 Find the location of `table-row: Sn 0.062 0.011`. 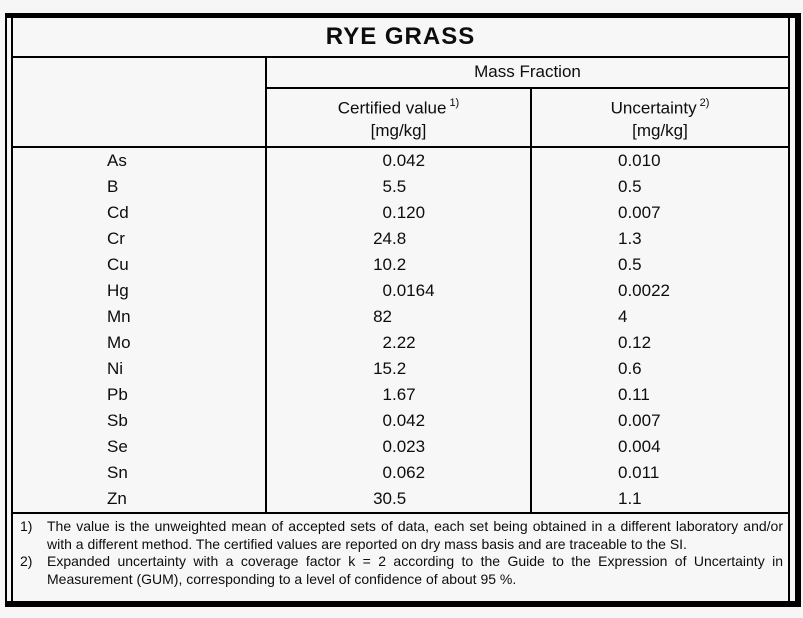

table-row: Sn 0.062 0.011 is located at coordinates (400, 473).